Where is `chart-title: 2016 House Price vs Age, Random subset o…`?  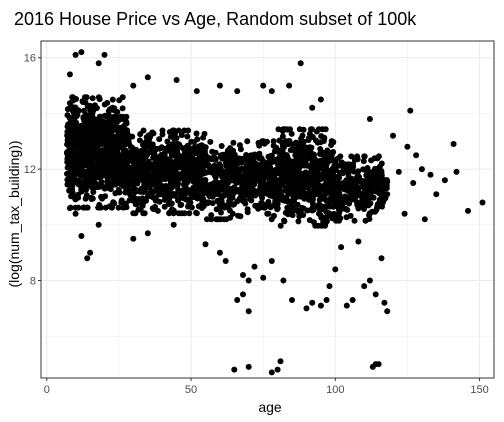
chart-title: 2016 House Price vs Age, Random subset o… is located at coordinates (215, 19).